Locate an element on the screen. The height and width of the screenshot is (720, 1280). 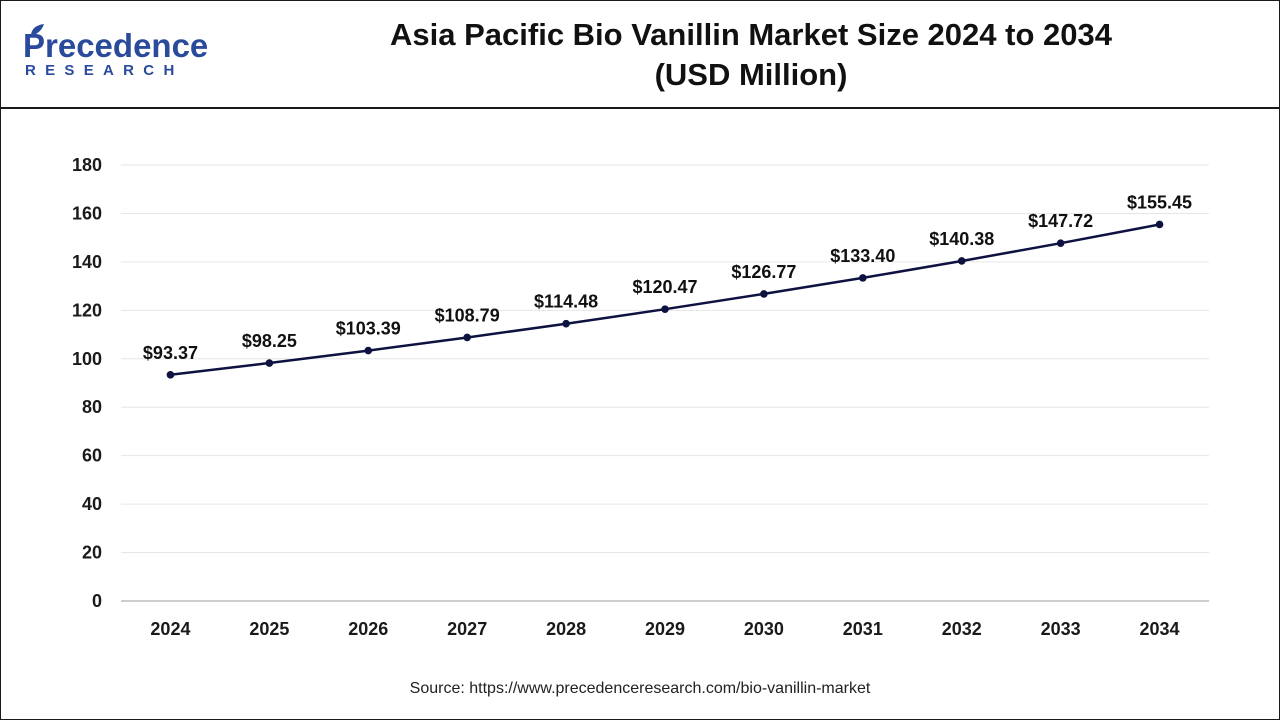
brand-name-top: Precedence is located at coordinates (116, 45).